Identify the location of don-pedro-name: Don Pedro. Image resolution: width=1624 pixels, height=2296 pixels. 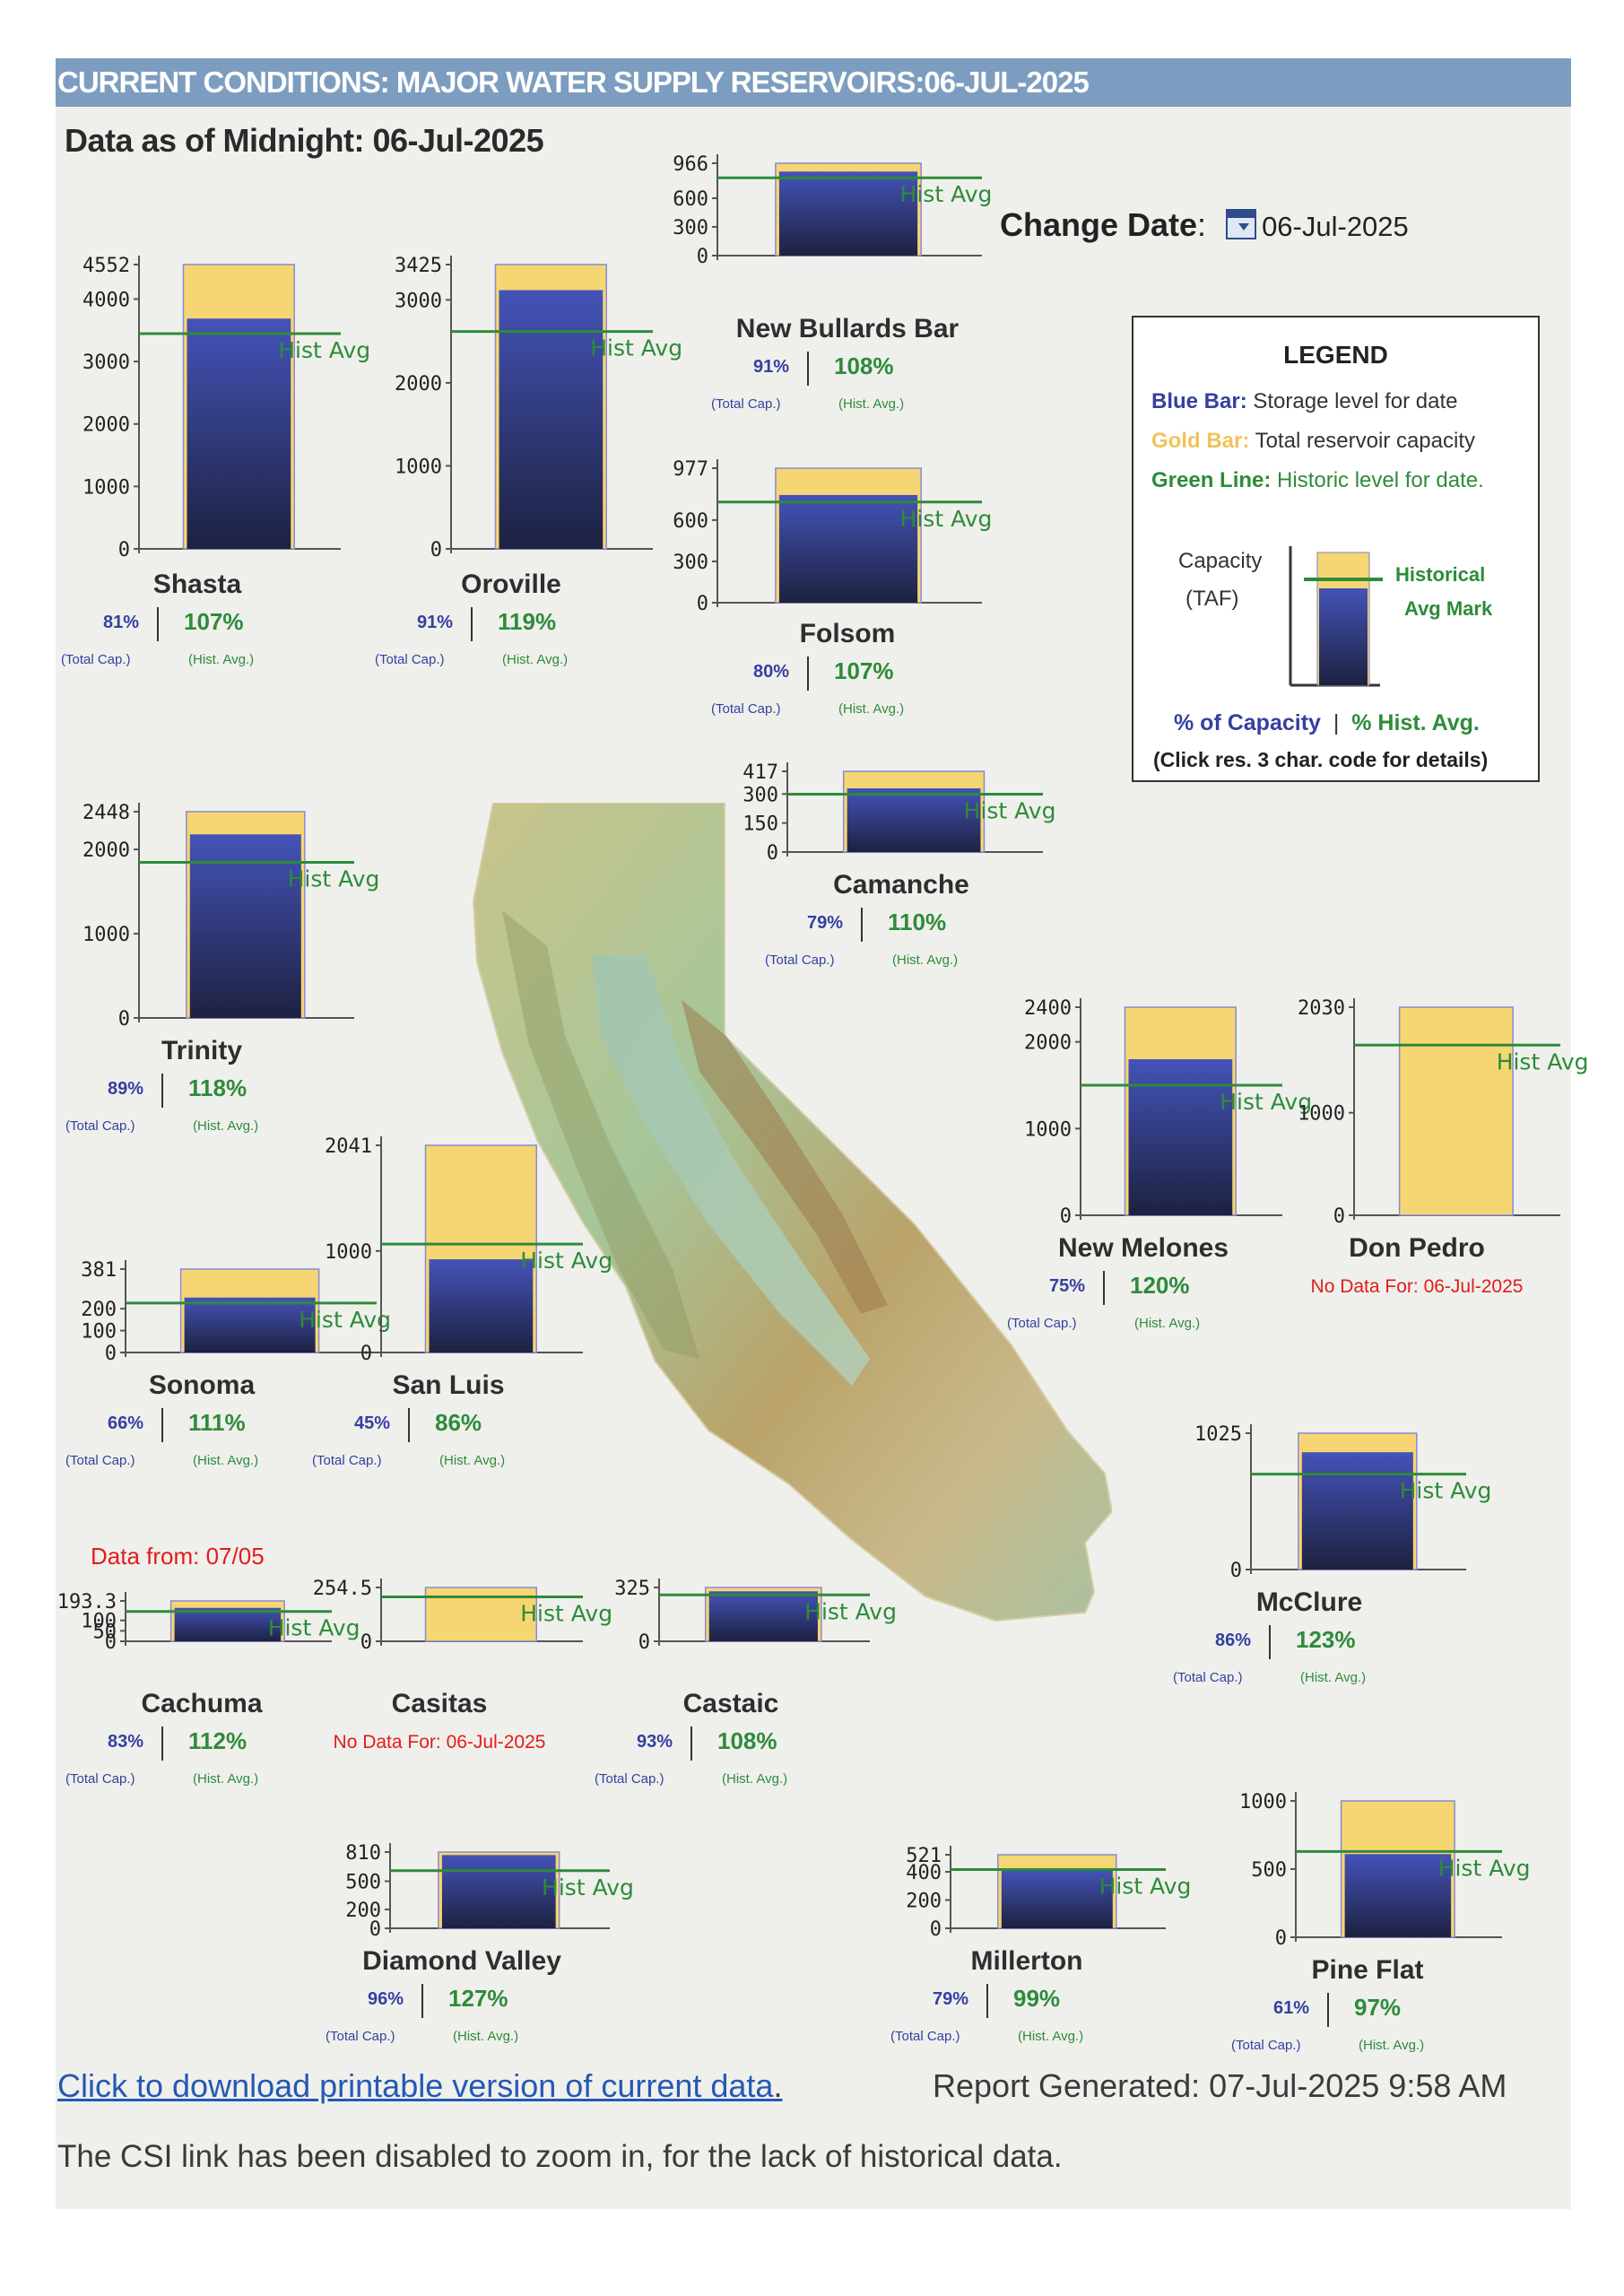
(1417, 1248).